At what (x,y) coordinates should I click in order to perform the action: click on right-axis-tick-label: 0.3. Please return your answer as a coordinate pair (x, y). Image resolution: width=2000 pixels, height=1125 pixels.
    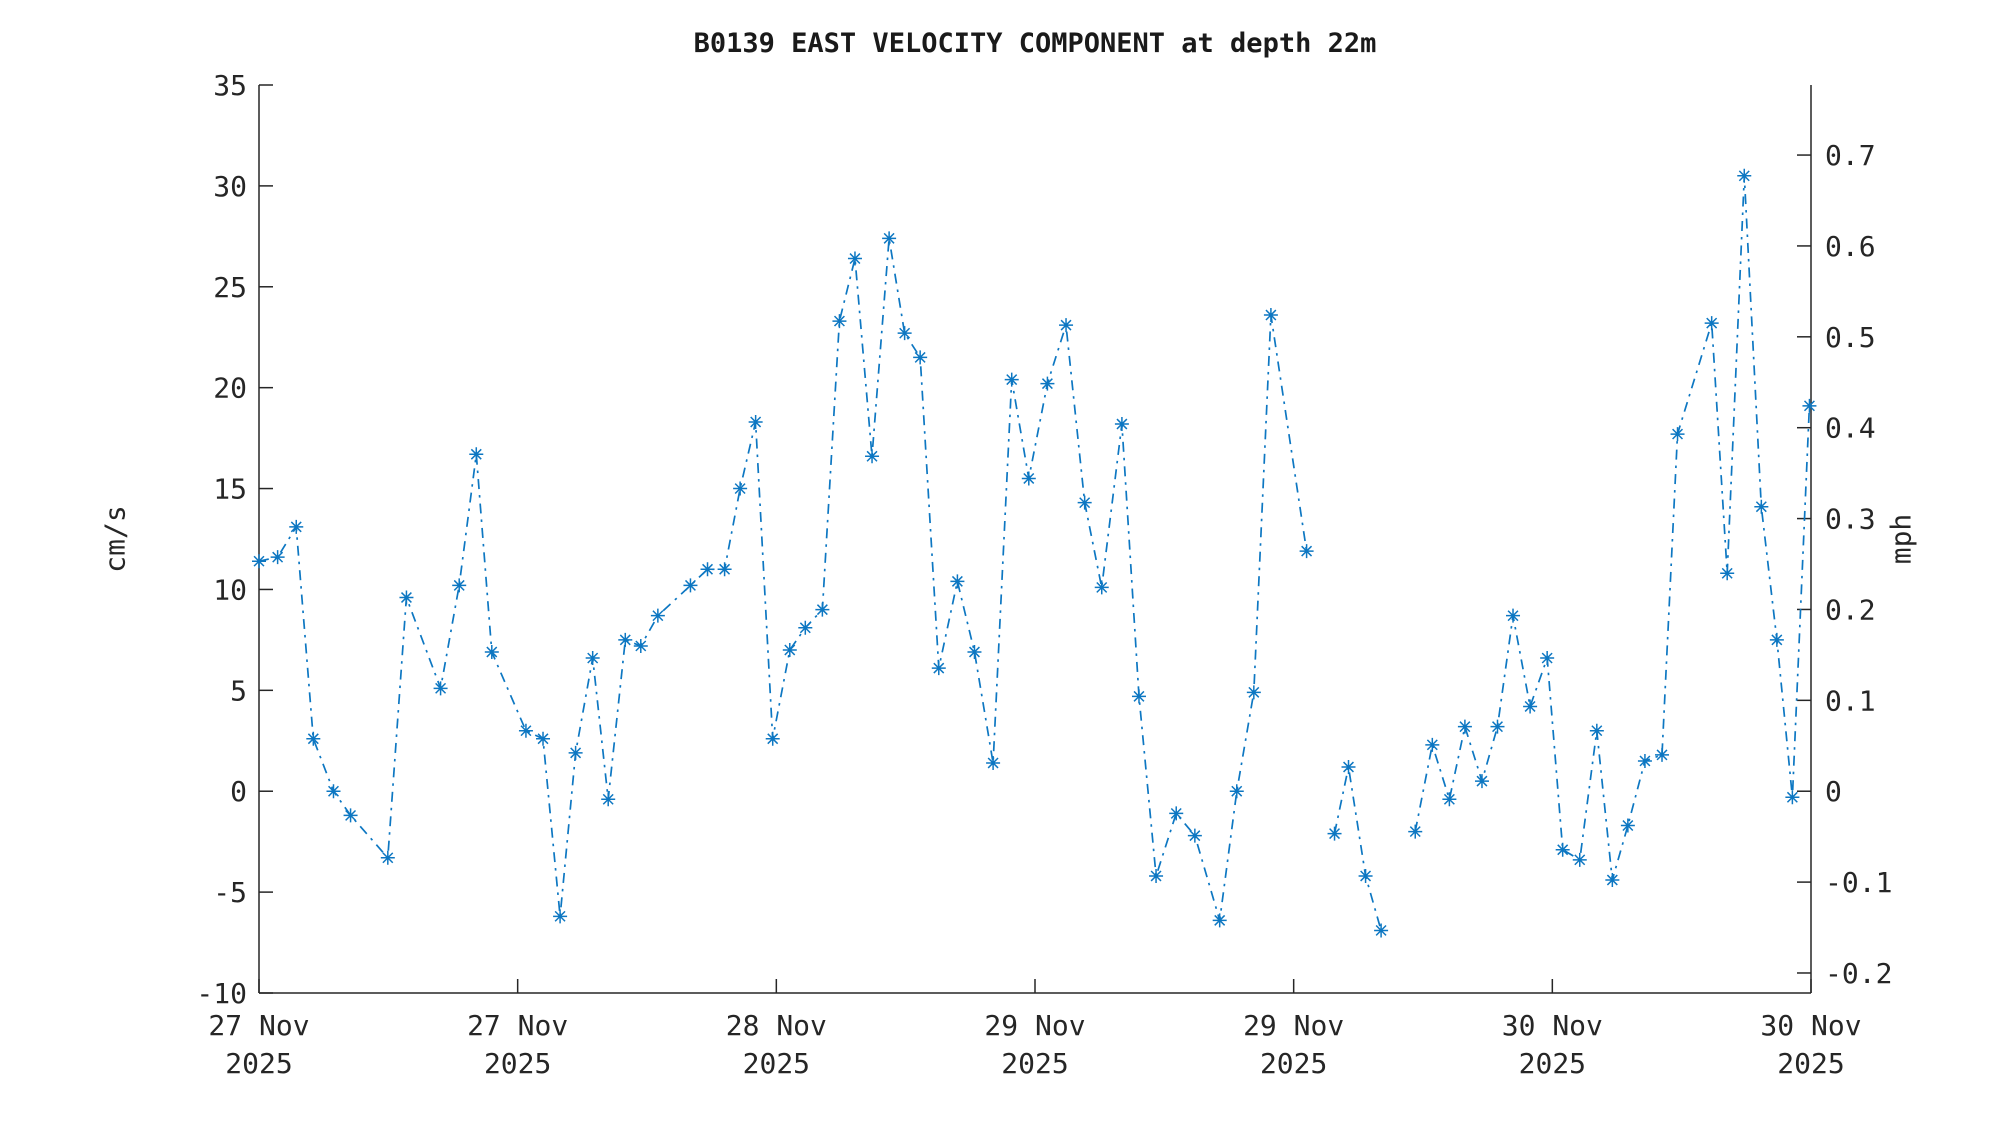
    Looking at the image, I should click on (1850, 519).